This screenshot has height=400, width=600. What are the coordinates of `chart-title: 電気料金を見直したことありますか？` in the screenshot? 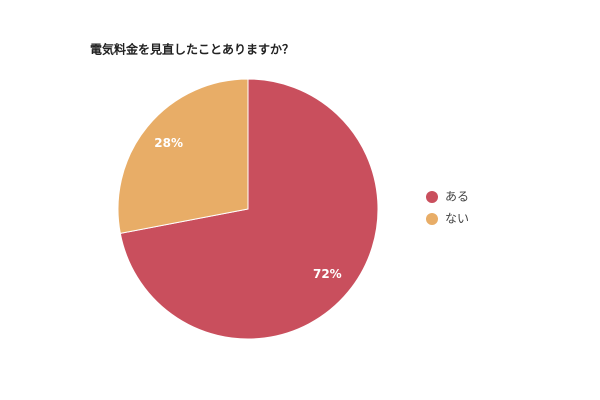 It's located at (192, 49).